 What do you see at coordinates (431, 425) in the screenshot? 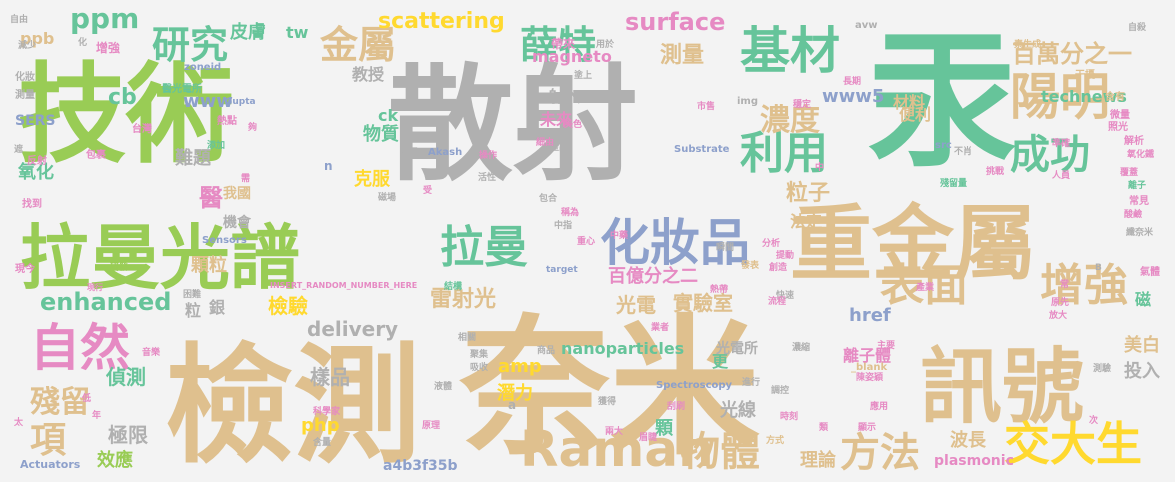
I see `cloud-word: 原理` at bounding box center [431, 425].